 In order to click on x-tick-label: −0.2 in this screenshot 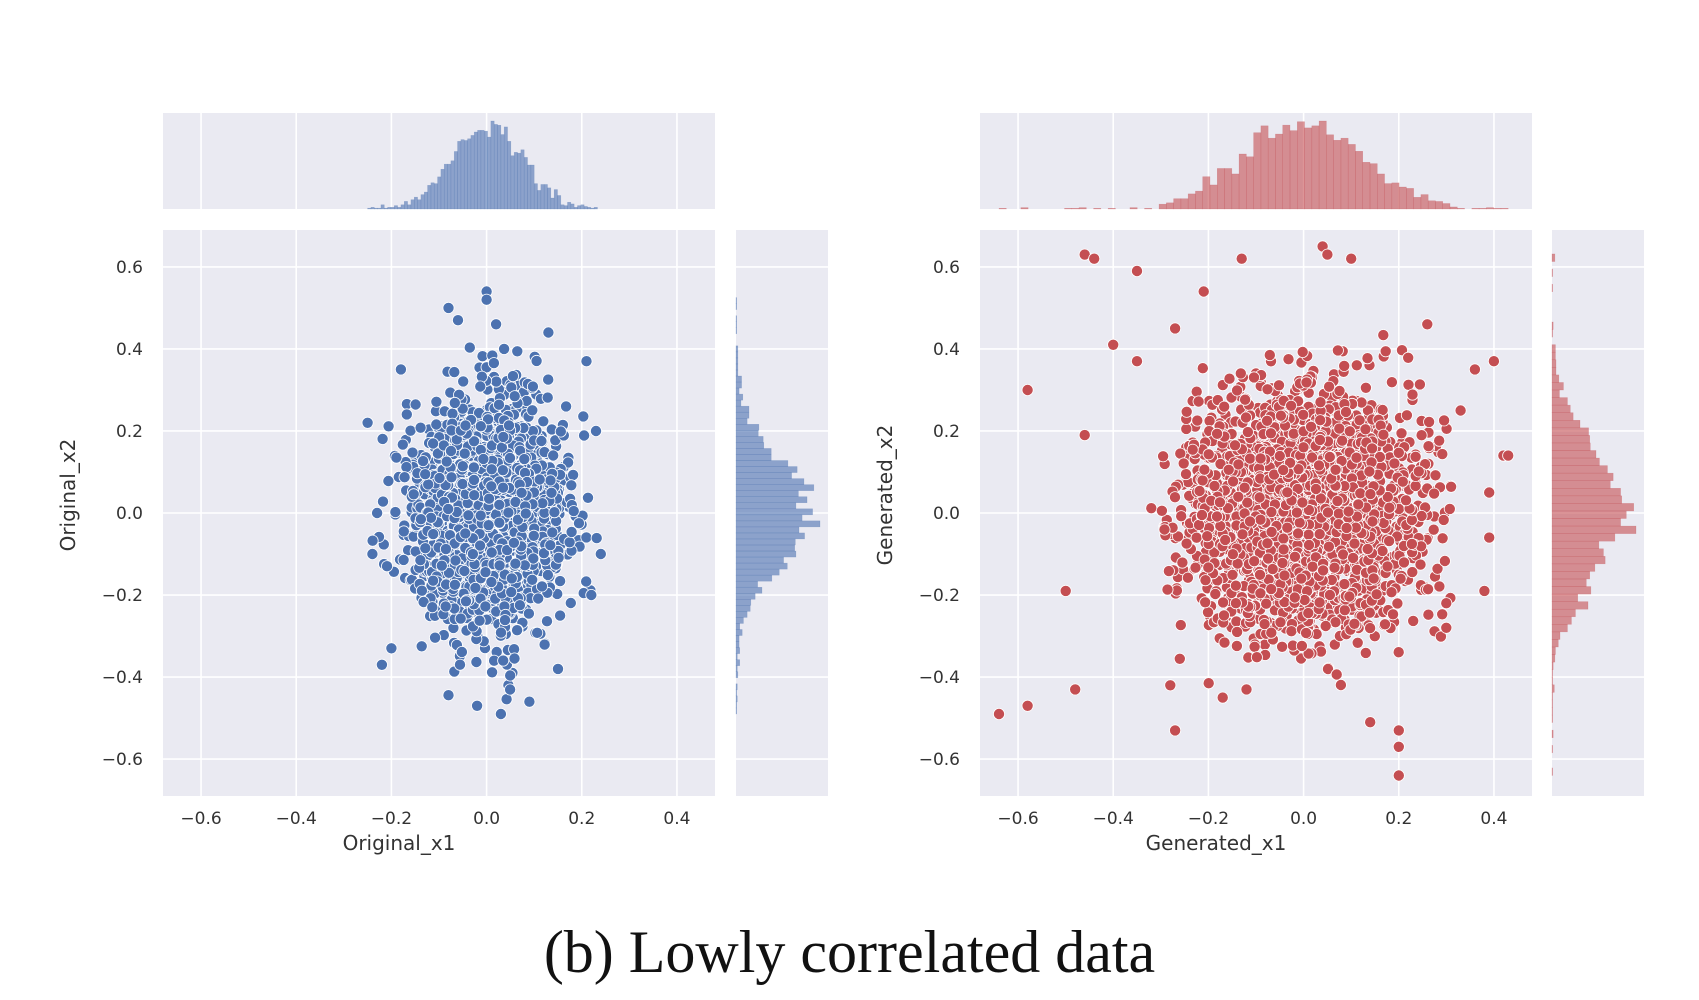, I will do `click(391, 819)`.